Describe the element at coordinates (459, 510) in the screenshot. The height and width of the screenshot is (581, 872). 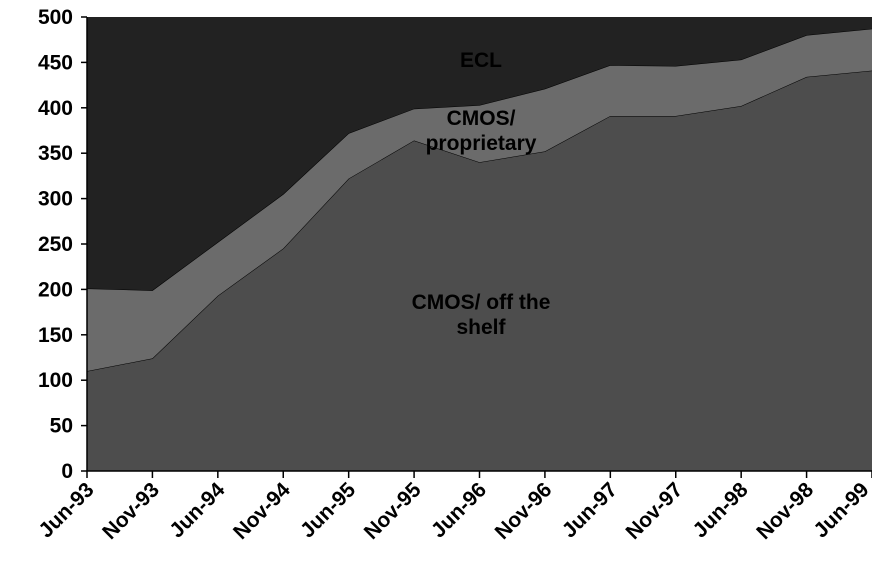
I see `x-tick-label: Jun-96` at that location.